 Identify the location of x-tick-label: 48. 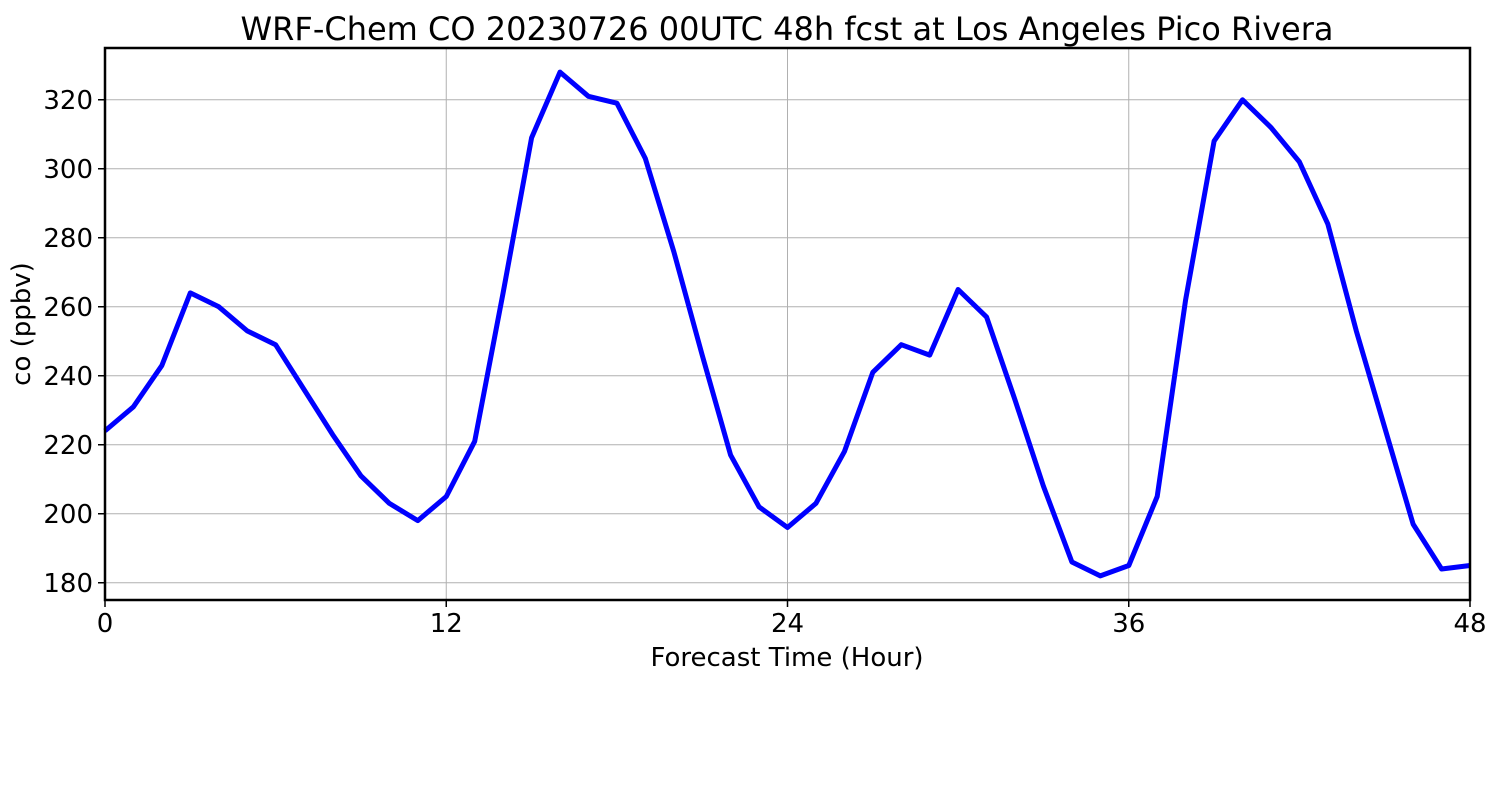
(1469, 624).